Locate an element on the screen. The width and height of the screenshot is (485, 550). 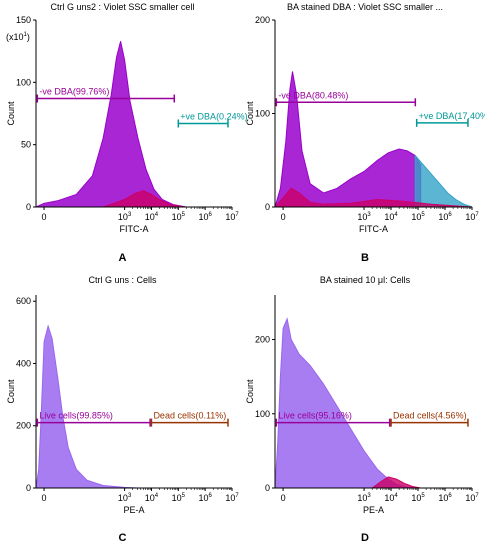
gate-label: +ve DBA(0.24%) is located at coordinates (213, 116).